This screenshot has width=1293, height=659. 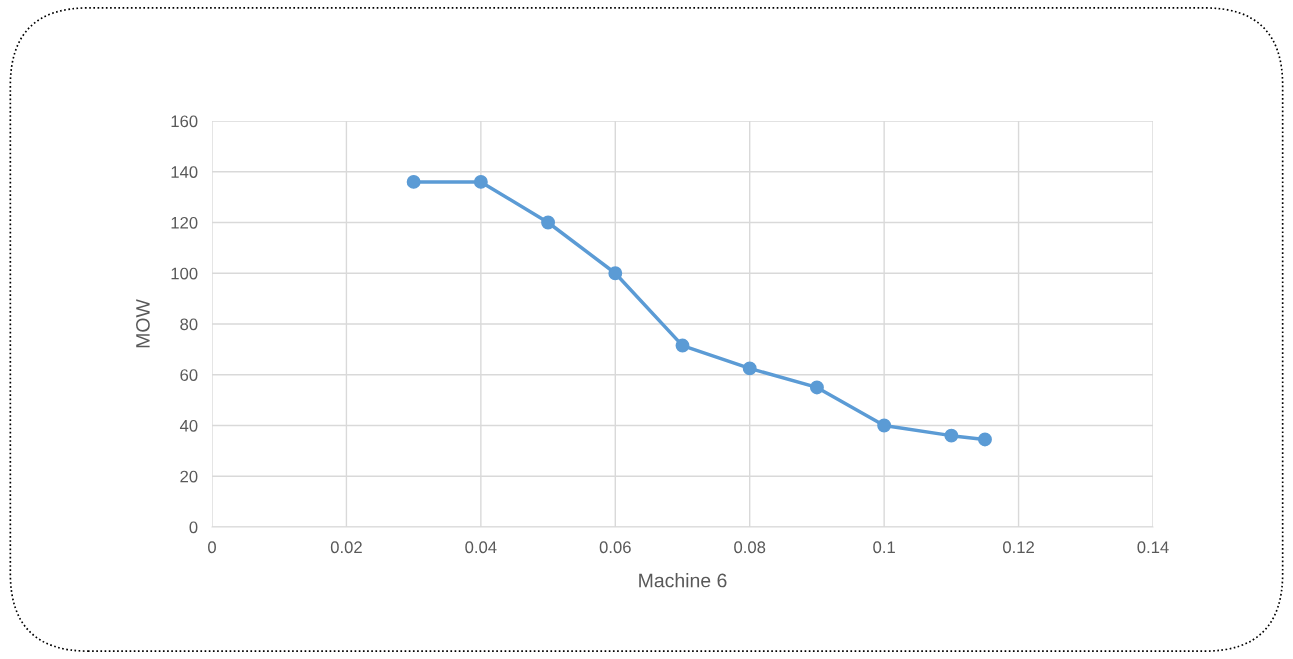 What do you see at coordinates (481, 547) in the screenshot?
I see `x-tick-label: 0.04` at bounding box center [481, 547].